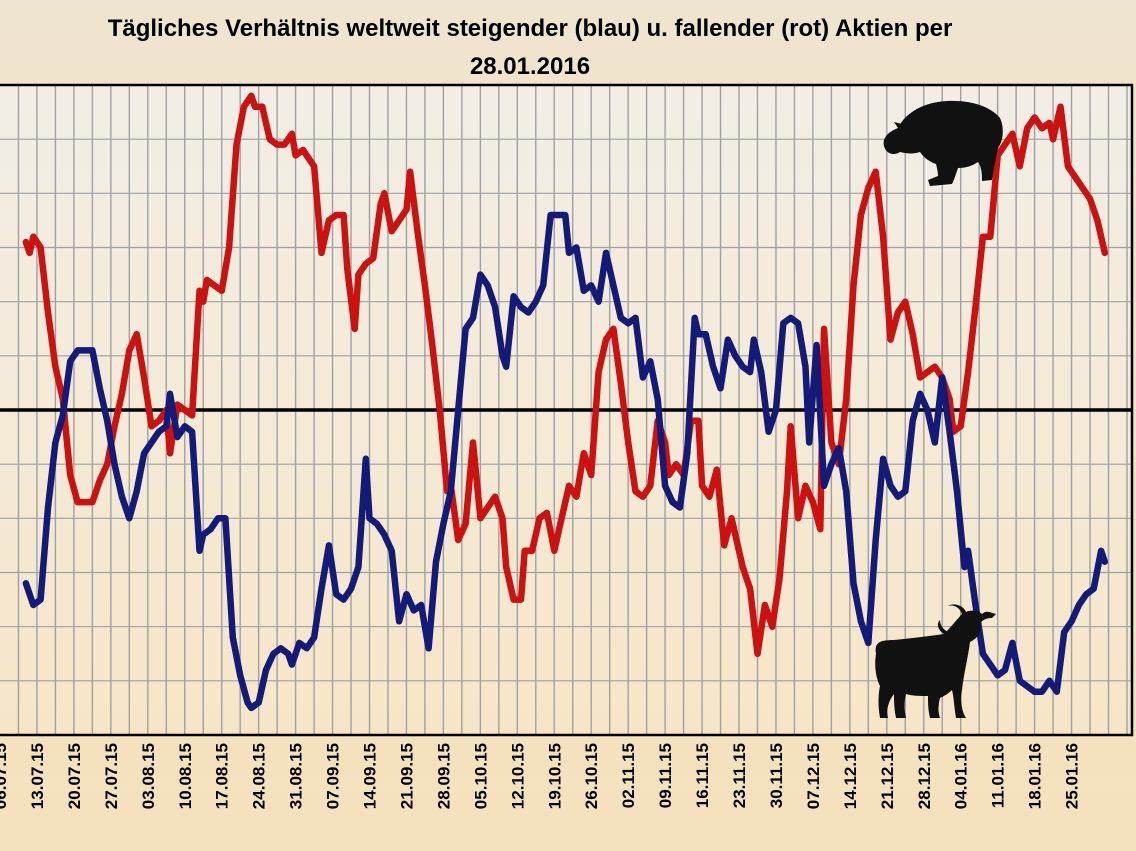 The height and width of the screenshot is (851, 1136). I want to click on x-tick-label: 27.07.15, so click(111, 776).